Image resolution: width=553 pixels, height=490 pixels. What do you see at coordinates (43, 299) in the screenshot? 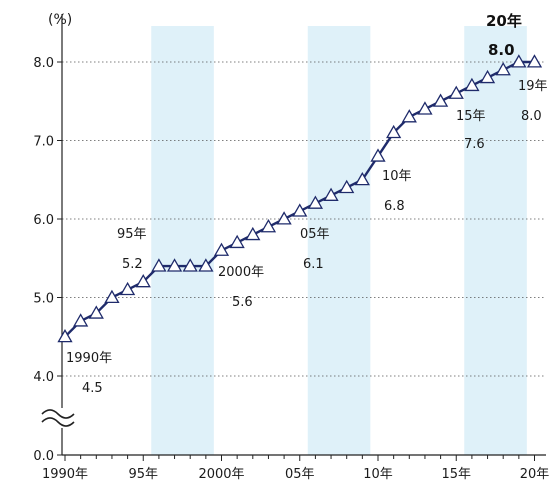
I see `y-tick-label-2: 5.0` at bounding box center [43, 299].